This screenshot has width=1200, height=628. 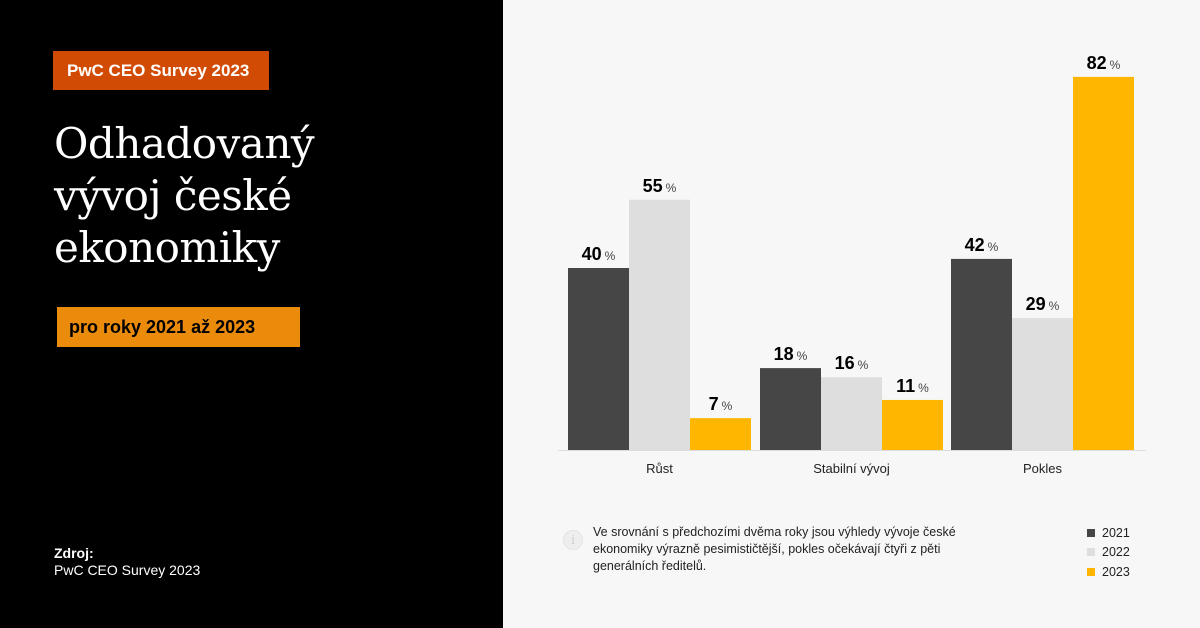 What do you see at coordinates (851, 468) in the screenshot?
I see `category-label: Stabilní vývoj` at bounding box center [851, 468].